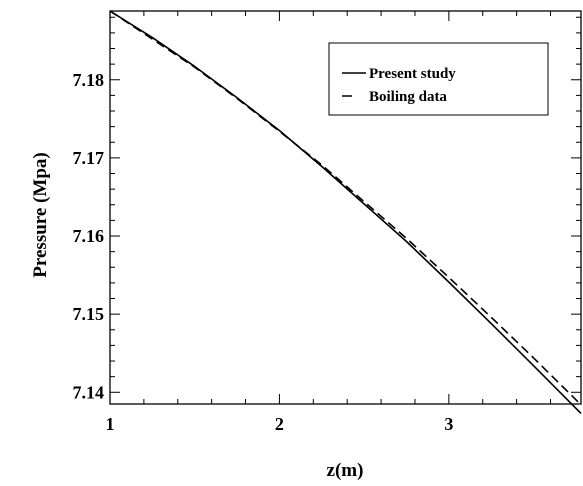  Describe the element at coordinates (110, 424) in the screenshot. I see `x-tick-label: 1` at that location.